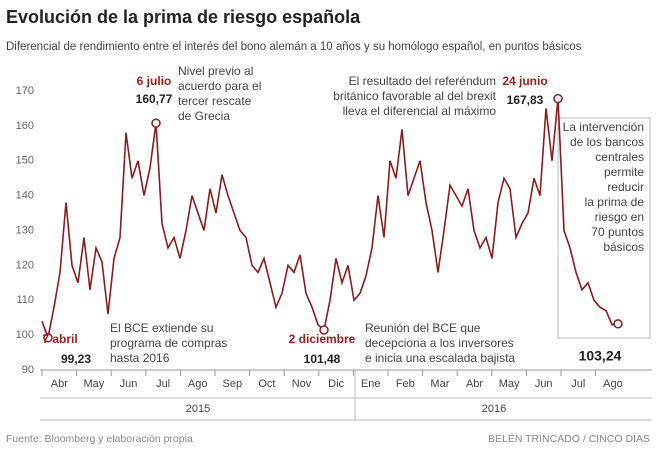  Describe the element at coordinates (28, 370) in the screenshot. I see `y-tick-label: 90` at that location.